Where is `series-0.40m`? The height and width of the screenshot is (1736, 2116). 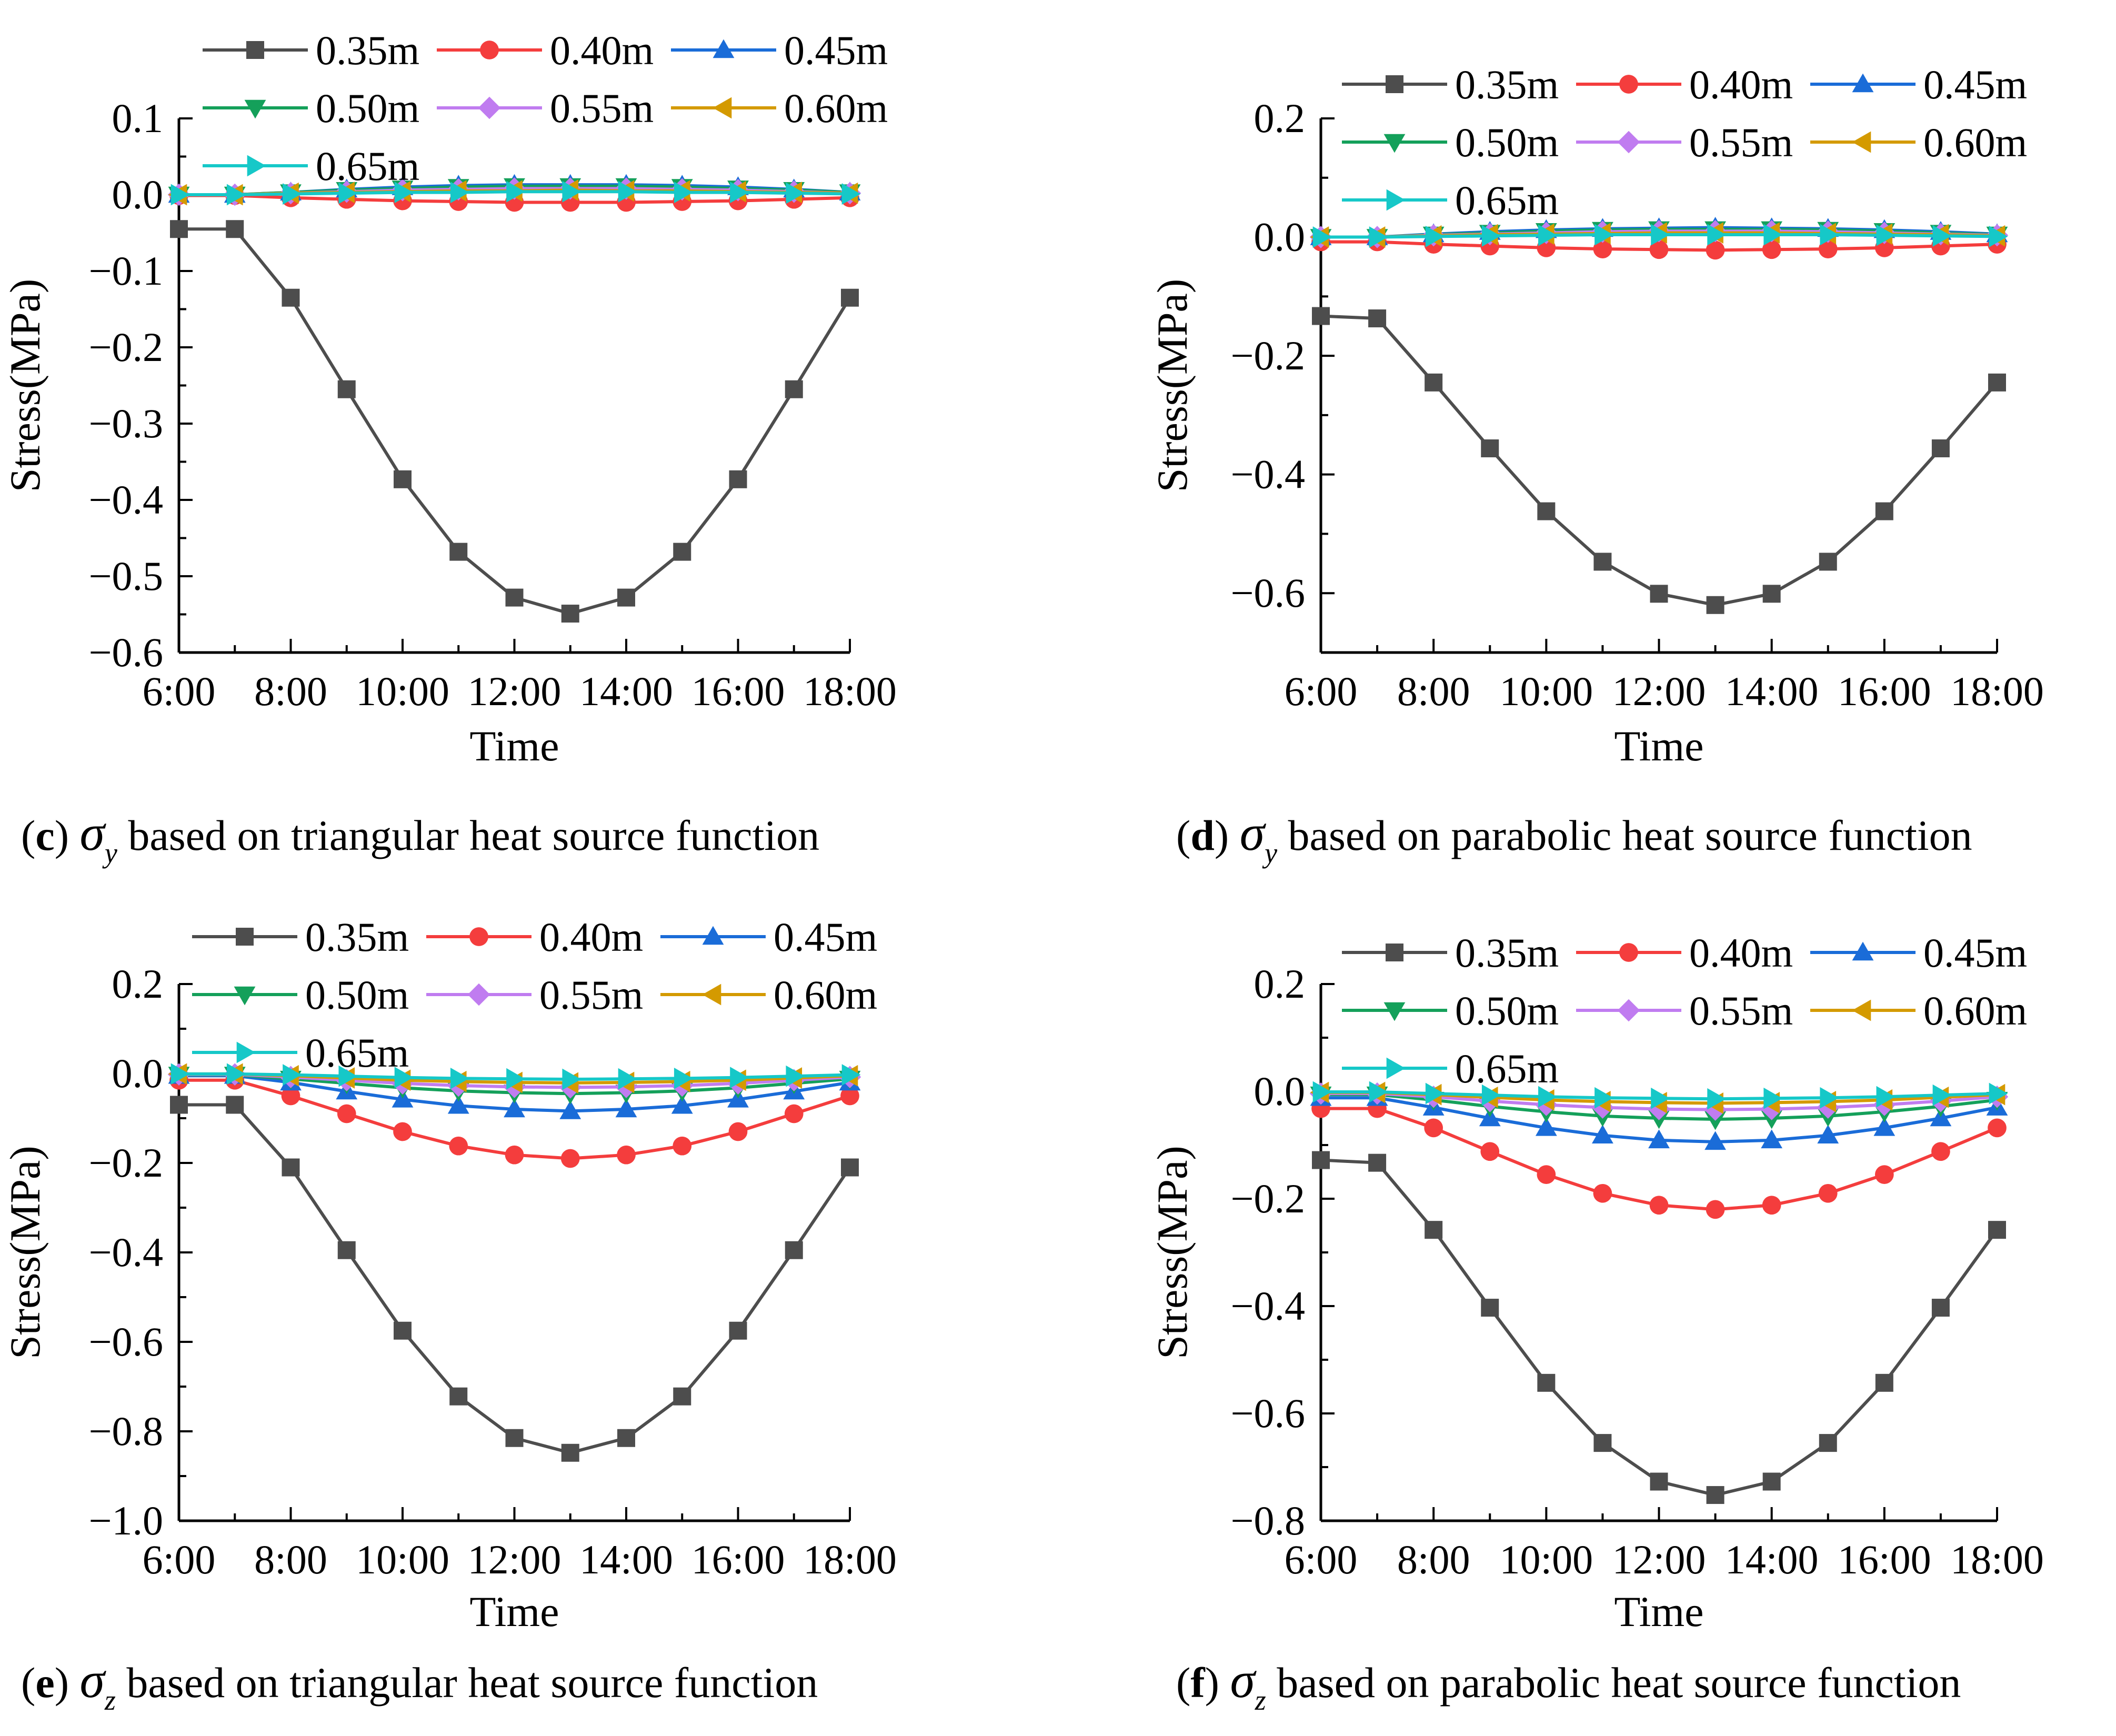
series-0.40m is located at coordinates (514, 1119).